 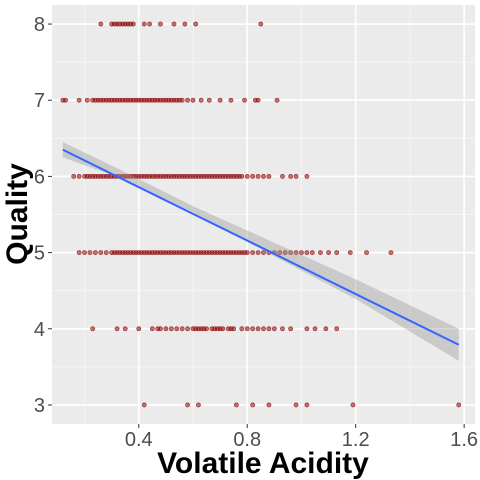 I want to click on x-tick-label: 0.4, so click(x=139, y=440).